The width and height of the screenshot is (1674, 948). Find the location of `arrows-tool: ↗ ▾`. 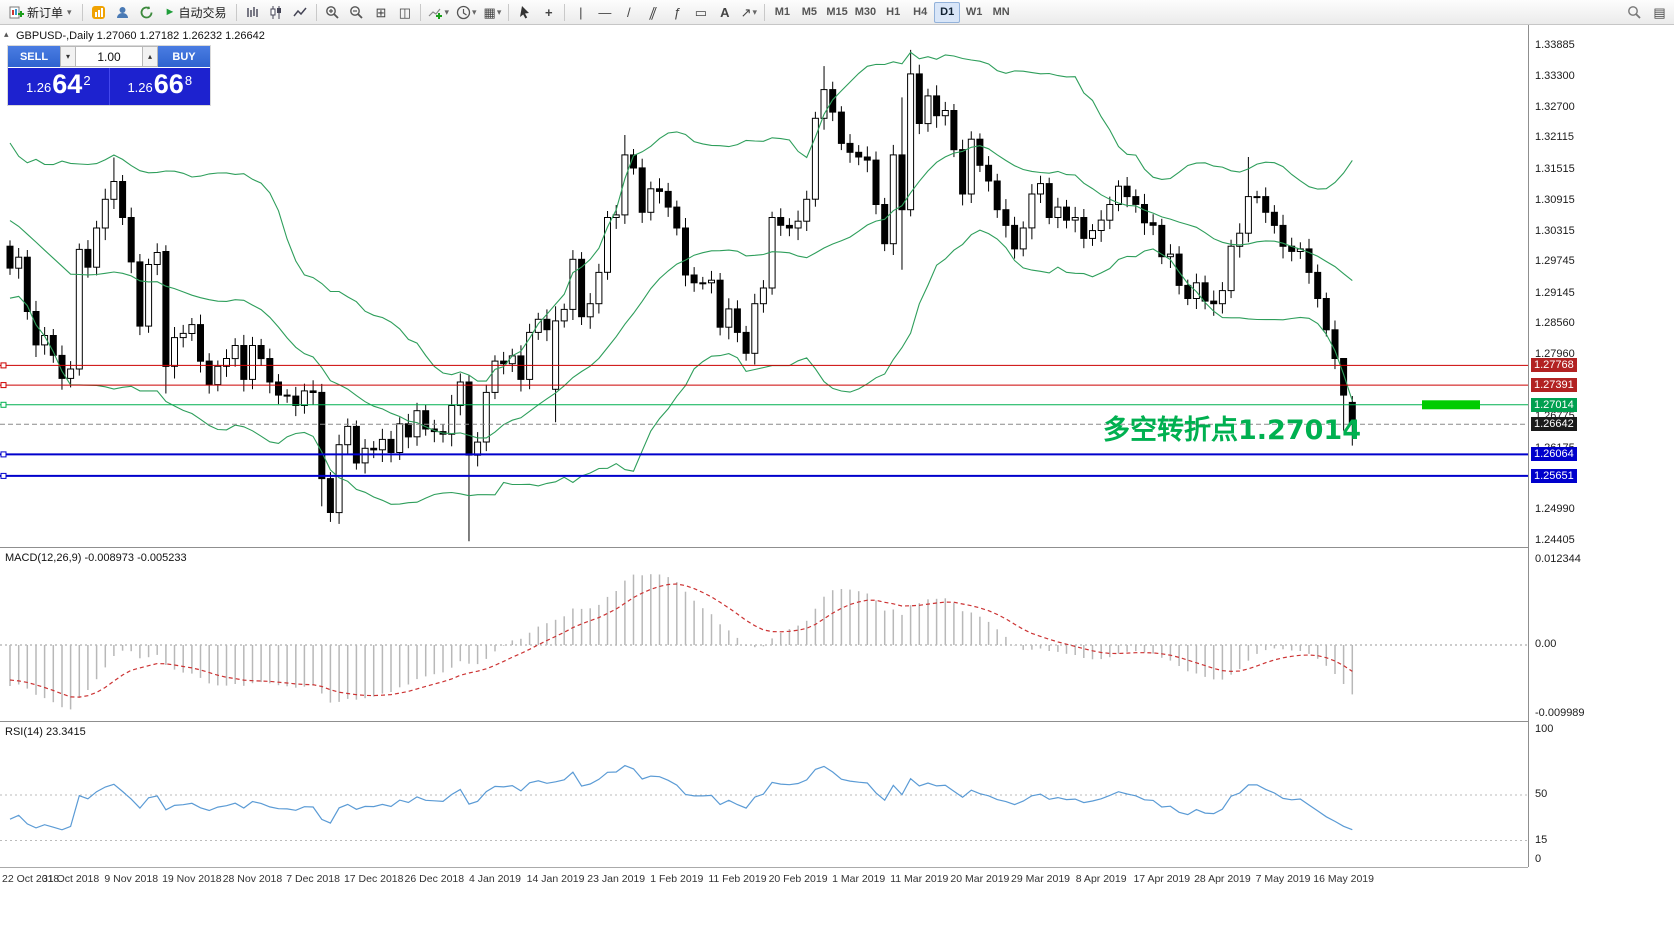

arrows-tool: ↗ ▾ is located at coordinates (748, 12).